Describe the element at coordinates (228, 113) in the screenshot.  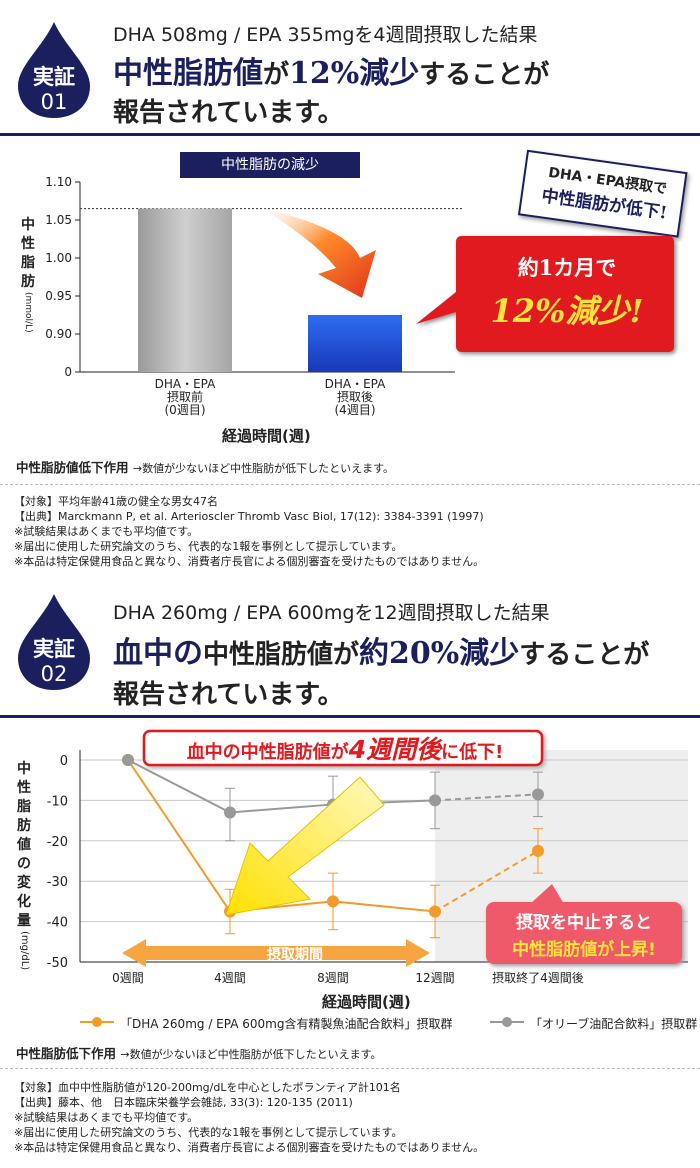
I see `section1-headline-line3: 報告されています。` at that location.